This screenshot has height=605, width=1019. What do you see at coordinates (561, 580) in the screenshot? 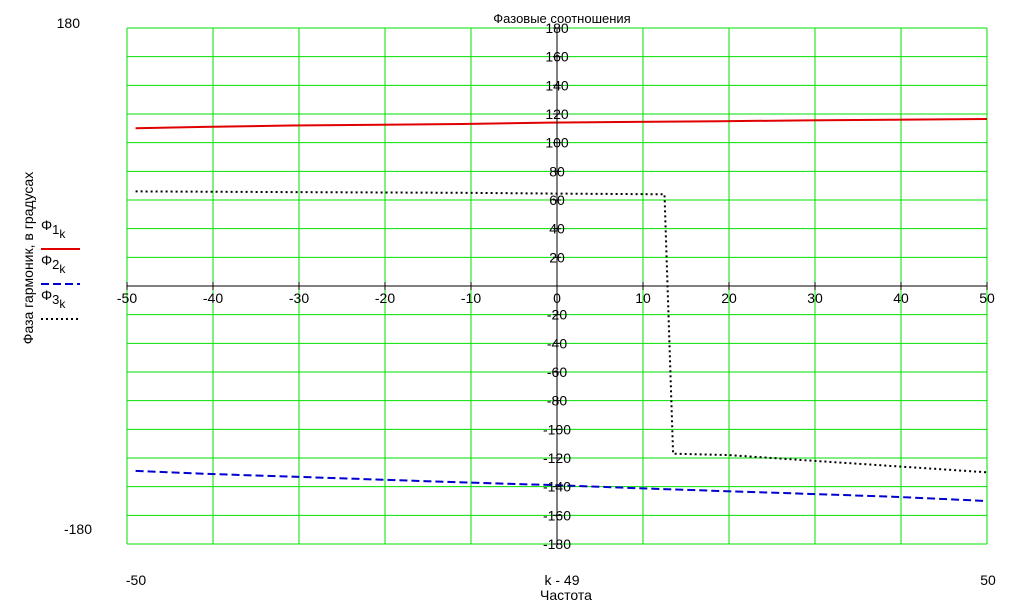
I see `x-expression-label: k - 49` at bounding box center [561, 580].